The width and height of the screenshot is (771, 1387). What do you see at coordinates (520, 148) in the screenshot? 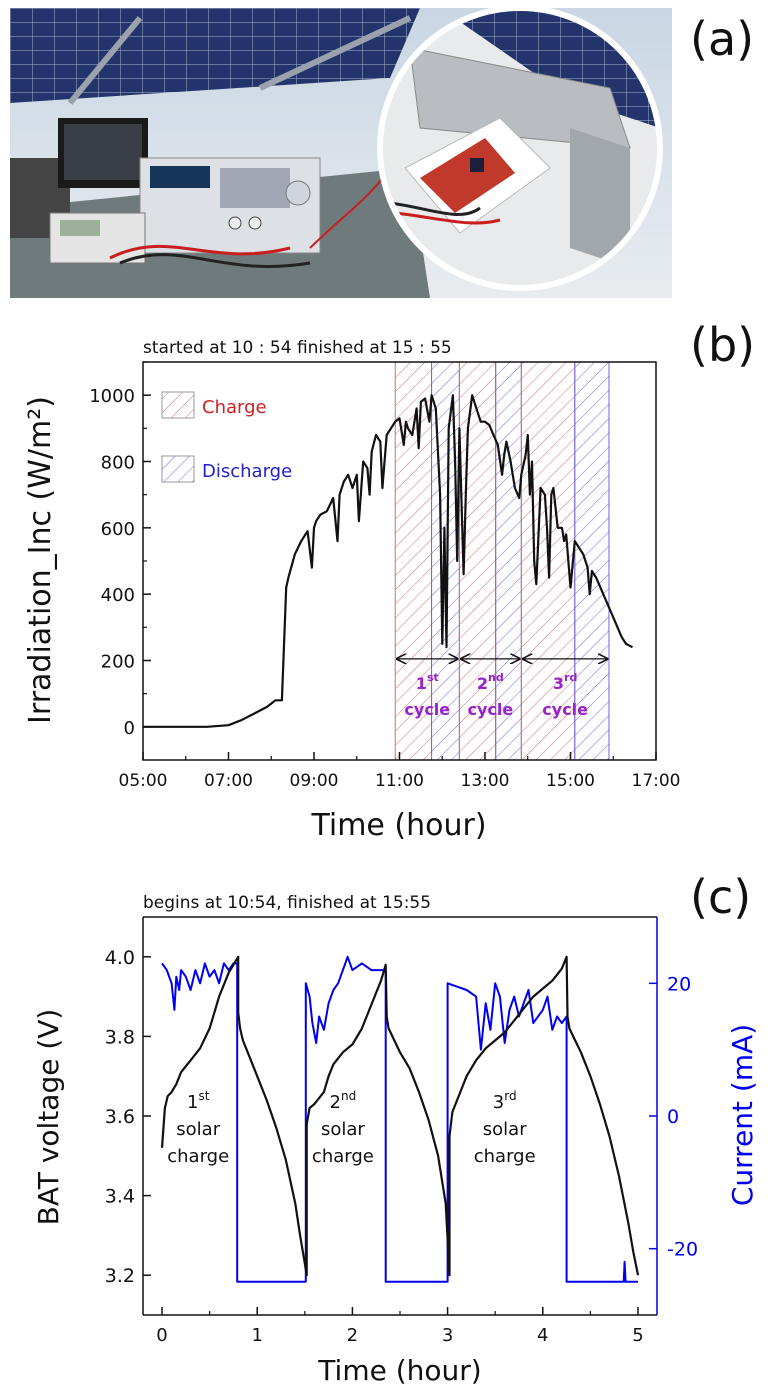
I see `photo-inset-closeup` at bounding box center [520, 148].